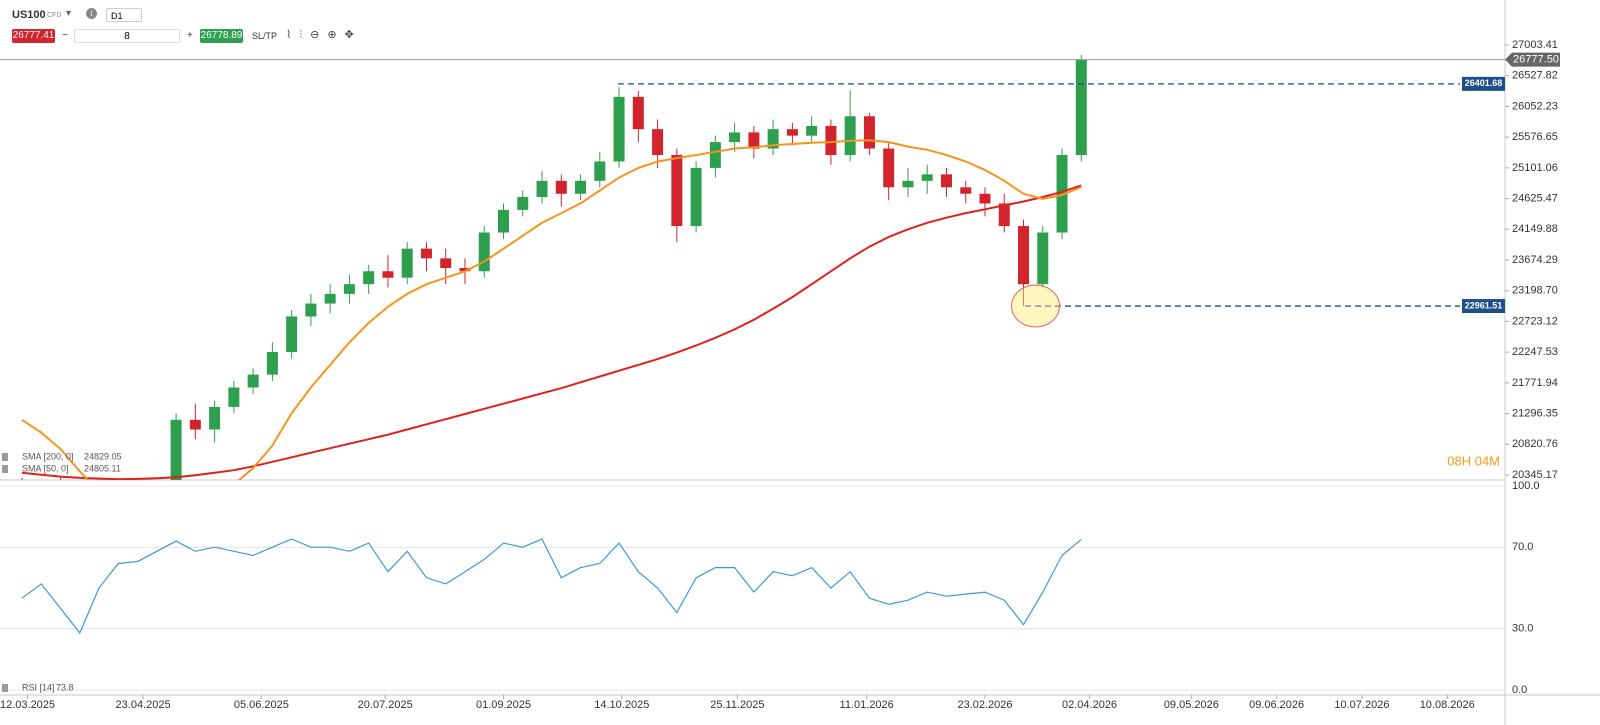 This screenshot has height=725, width=1600. Describe the element at coordinates (265, 36) in the screenshot. I see `sltp-button: SL/TP` at that location.